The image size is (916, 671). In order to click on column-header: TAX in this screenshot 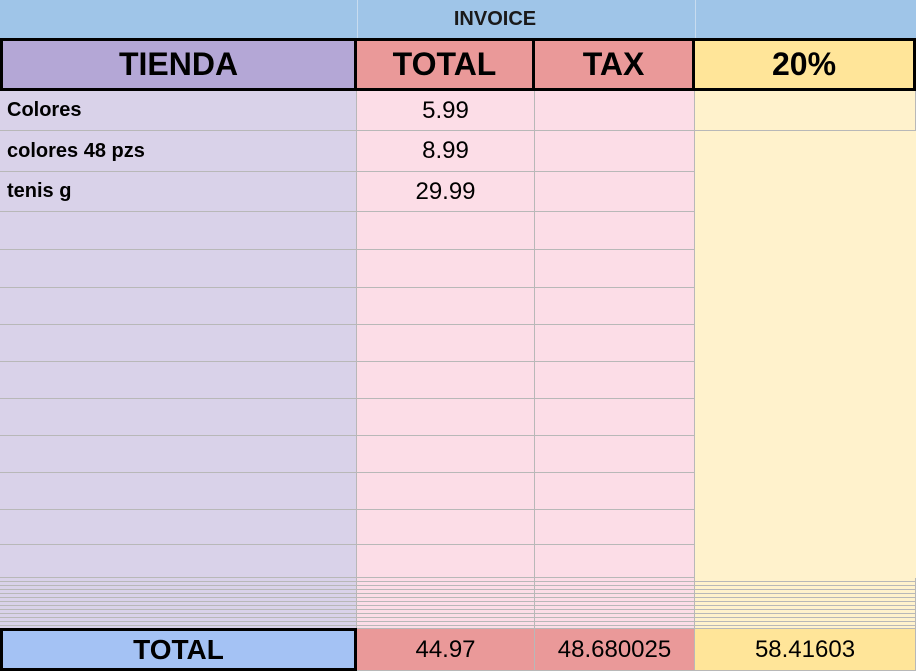, I will do `click(613, 64)`.